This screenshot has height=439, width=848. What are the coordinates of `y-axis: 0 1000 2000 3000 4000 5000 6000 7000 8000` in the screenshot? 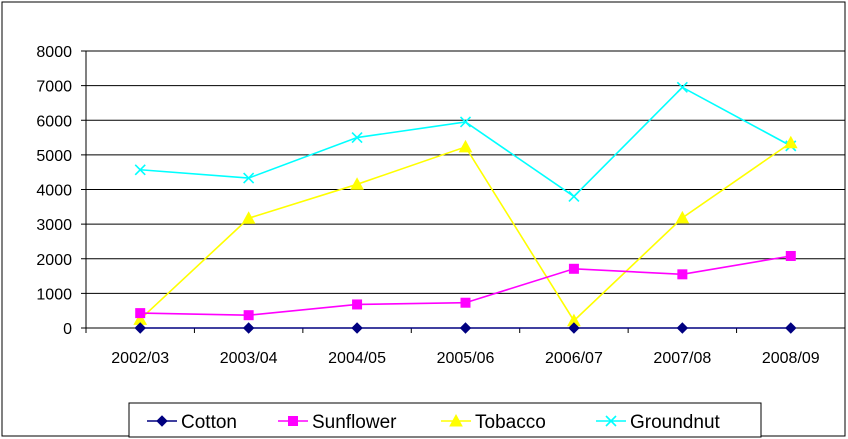 It's located at (61, 191).